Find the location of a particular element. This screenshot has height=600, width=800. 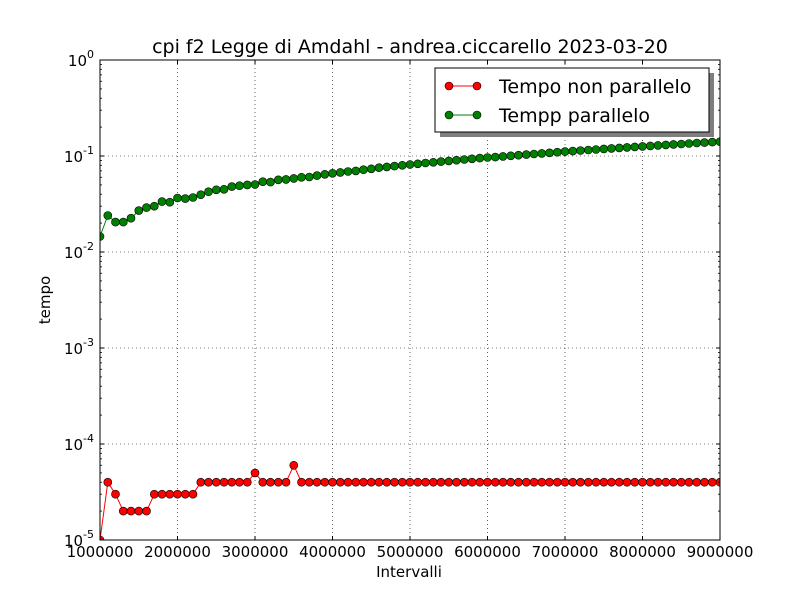

x-tick-label: 9000000 is located at coordinates (720, 552).